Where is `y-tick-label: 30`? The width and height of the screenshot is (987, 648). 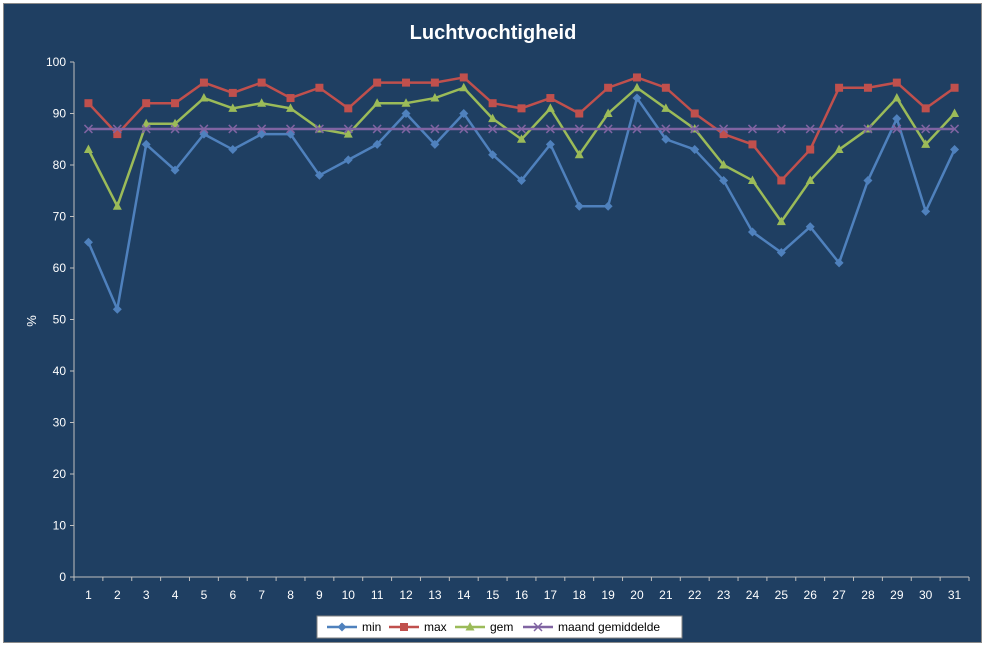
y-tick-label: 30 is located at coordinates (60, 423).